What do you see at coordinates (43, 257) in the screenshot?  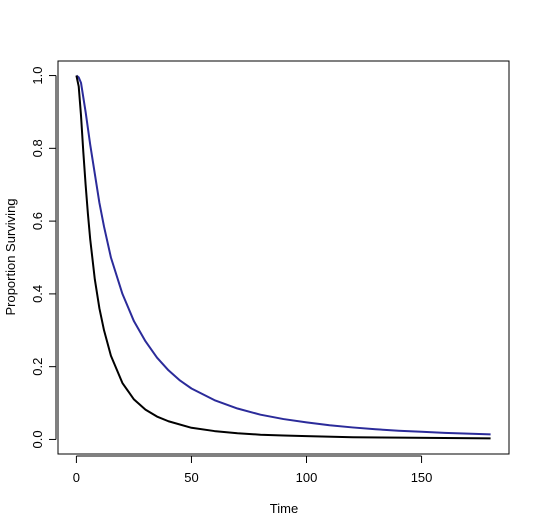 I see `y-axis: 0.0 0.2 0.4 0.6 0.8 1.0` at bounding box center [43, 257].